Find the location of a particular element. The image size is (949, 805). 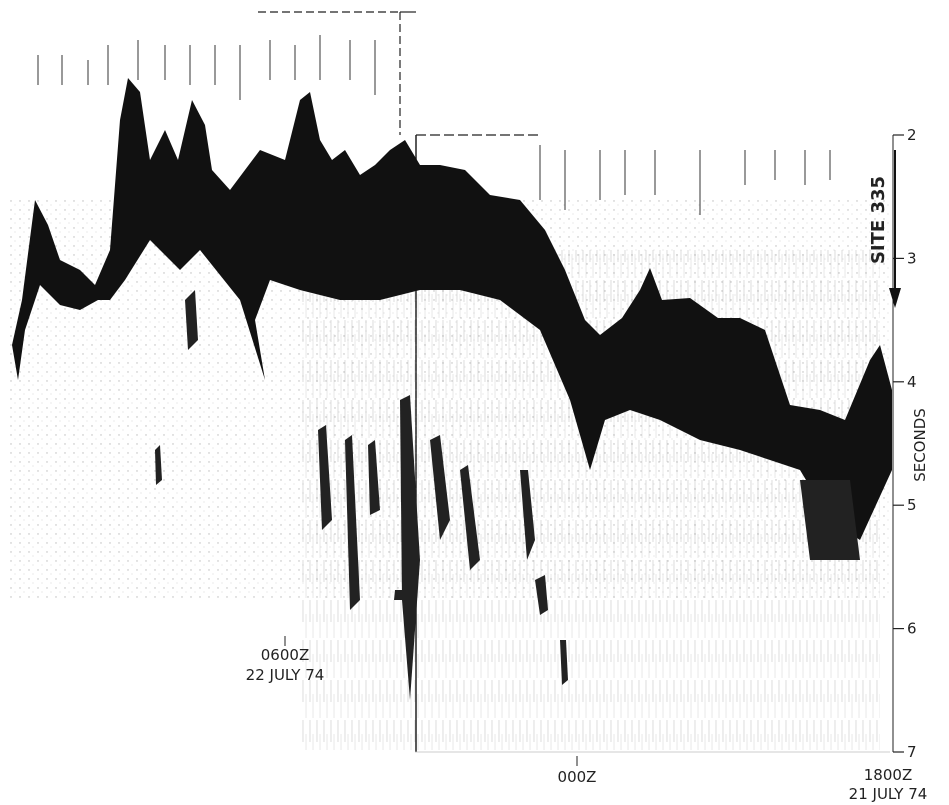

tick-label: 5 is located at coordinates (912, 505).